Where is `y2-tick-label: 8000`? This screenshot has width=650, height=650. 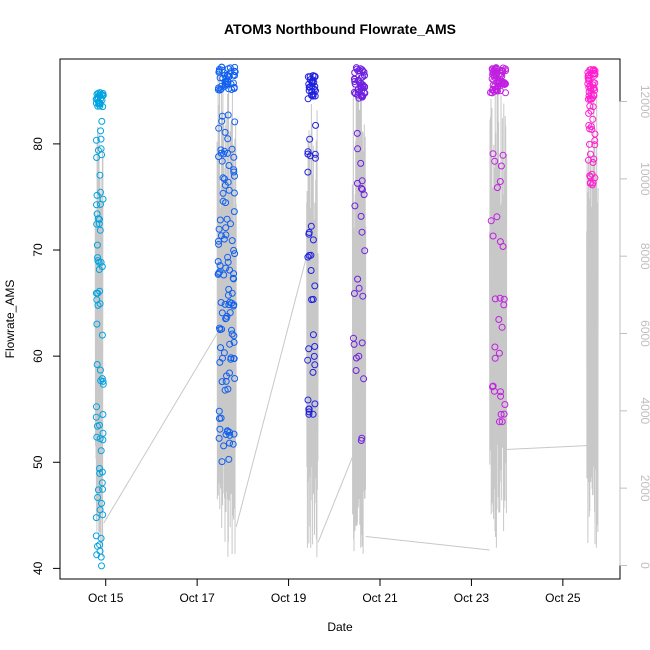 y2-tick-label: 8000 is located at coordinates (644, 256).